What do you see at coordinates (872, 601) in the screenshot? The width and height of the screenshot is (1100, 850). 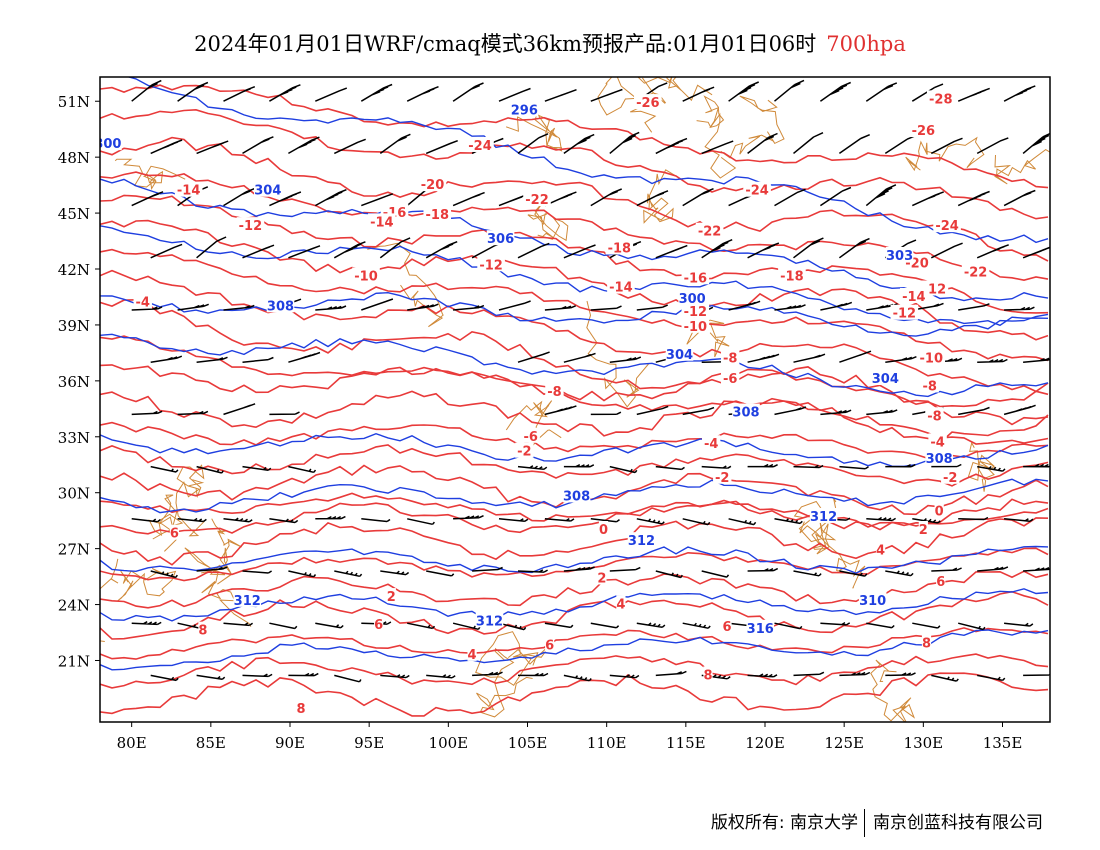 I see `height-label: 310` at bounding box center [872, 601].